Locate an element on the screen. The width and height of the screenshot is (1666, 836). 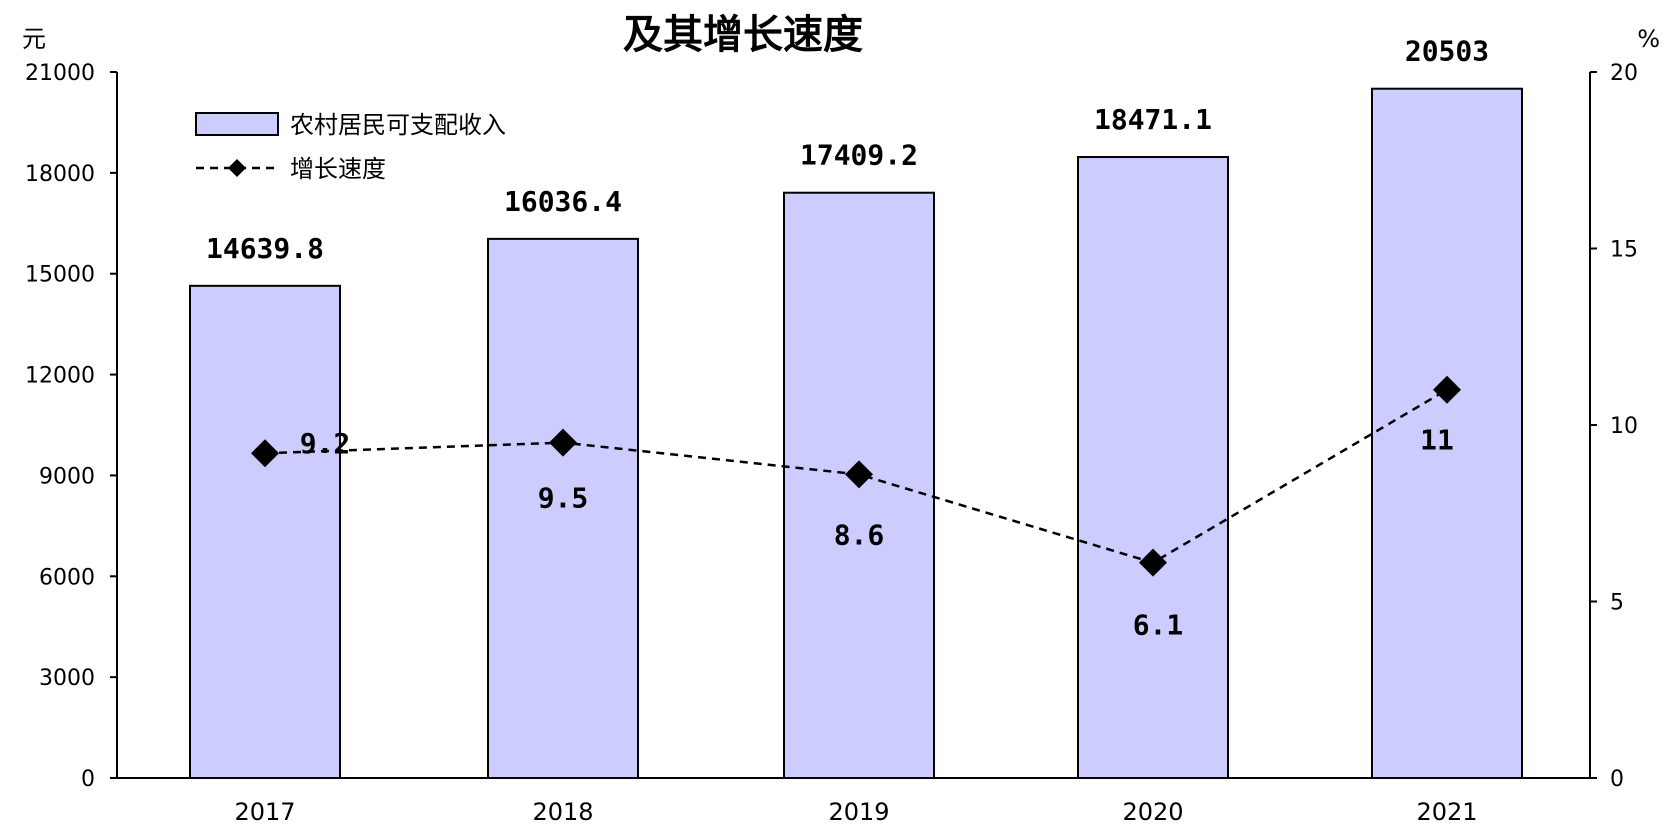
left-tick-label: 21000 is located at coordinates (60, 73).